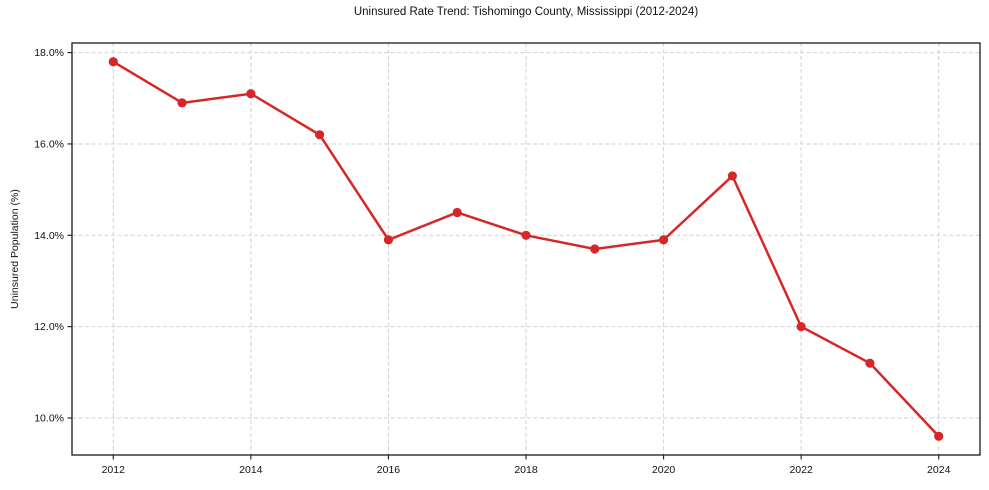 The image size is (989, 490). Describe the element at coordinates (49, 419) in the screenshot. I see `y-tick-label: 10.0%` at that location.